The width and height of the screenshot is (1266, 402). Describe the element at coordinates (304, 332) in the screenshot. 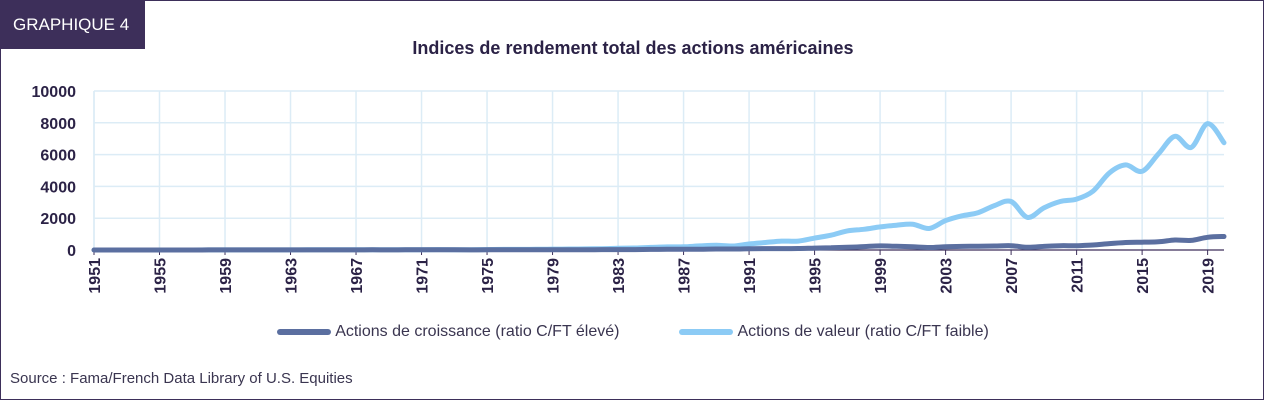

I see `legend-swatch-growth` at that location.